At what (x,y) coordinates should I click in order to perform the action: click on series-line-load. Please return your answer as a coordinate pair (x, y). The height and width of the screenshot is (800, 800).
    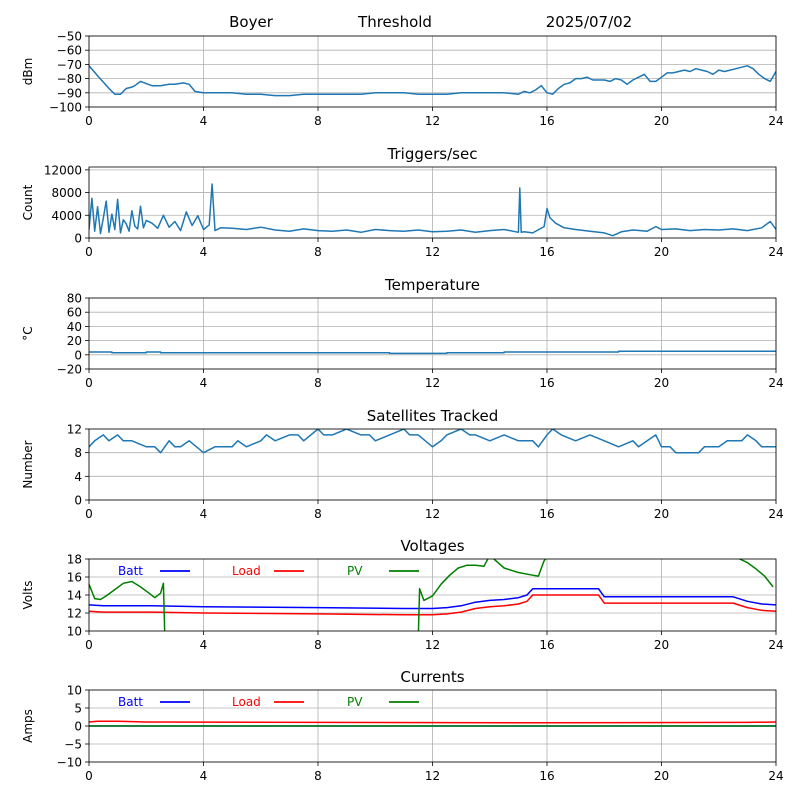
    Looking at the image, I should click on (432, 605).